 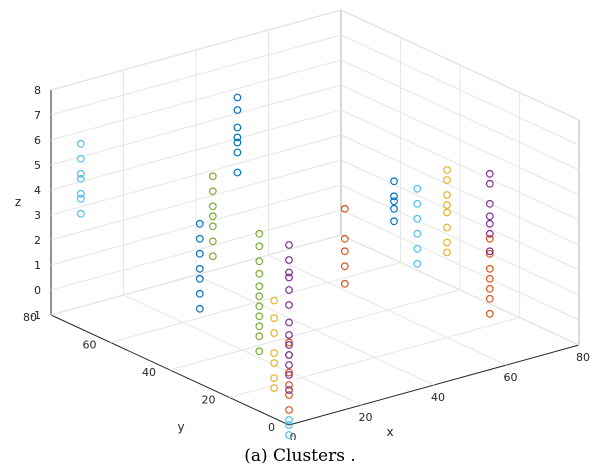 I want to click on z-tick-label: 1, so click(x=37, y=265).